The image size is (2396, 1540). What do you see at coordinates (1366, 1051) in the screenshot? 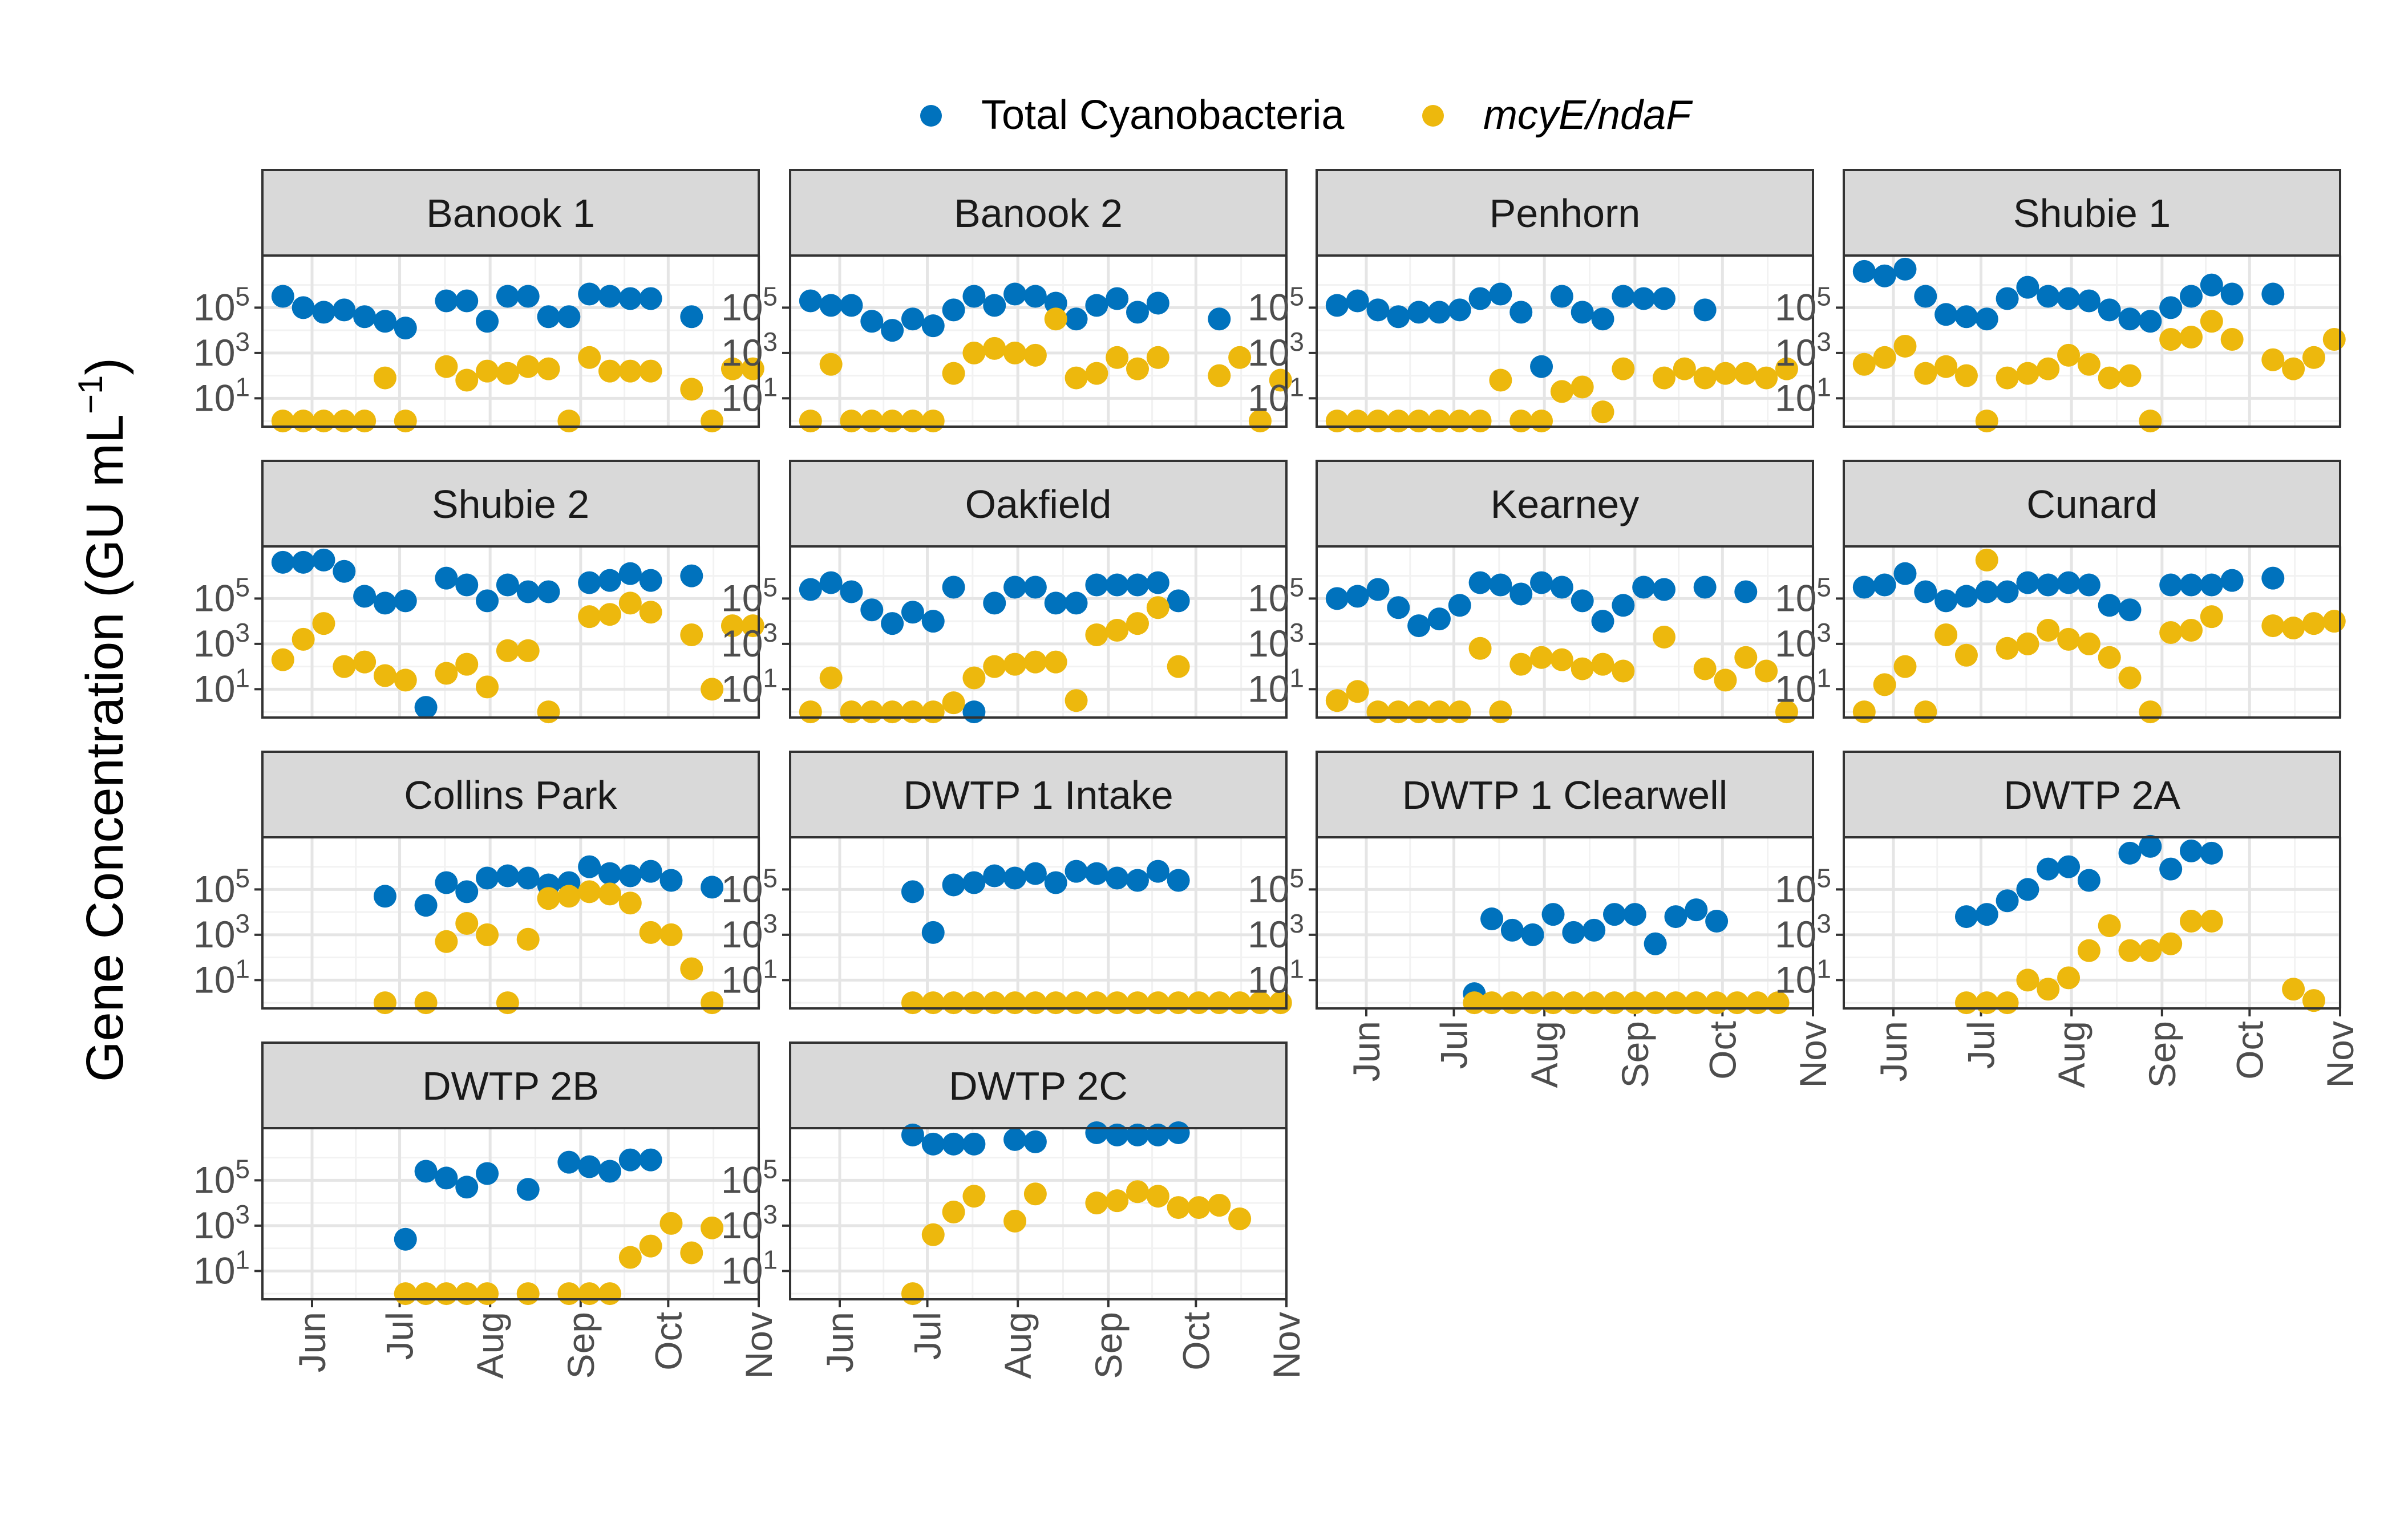
I see `x-tick-label: Jun` at bounding box center [1366, 1051].